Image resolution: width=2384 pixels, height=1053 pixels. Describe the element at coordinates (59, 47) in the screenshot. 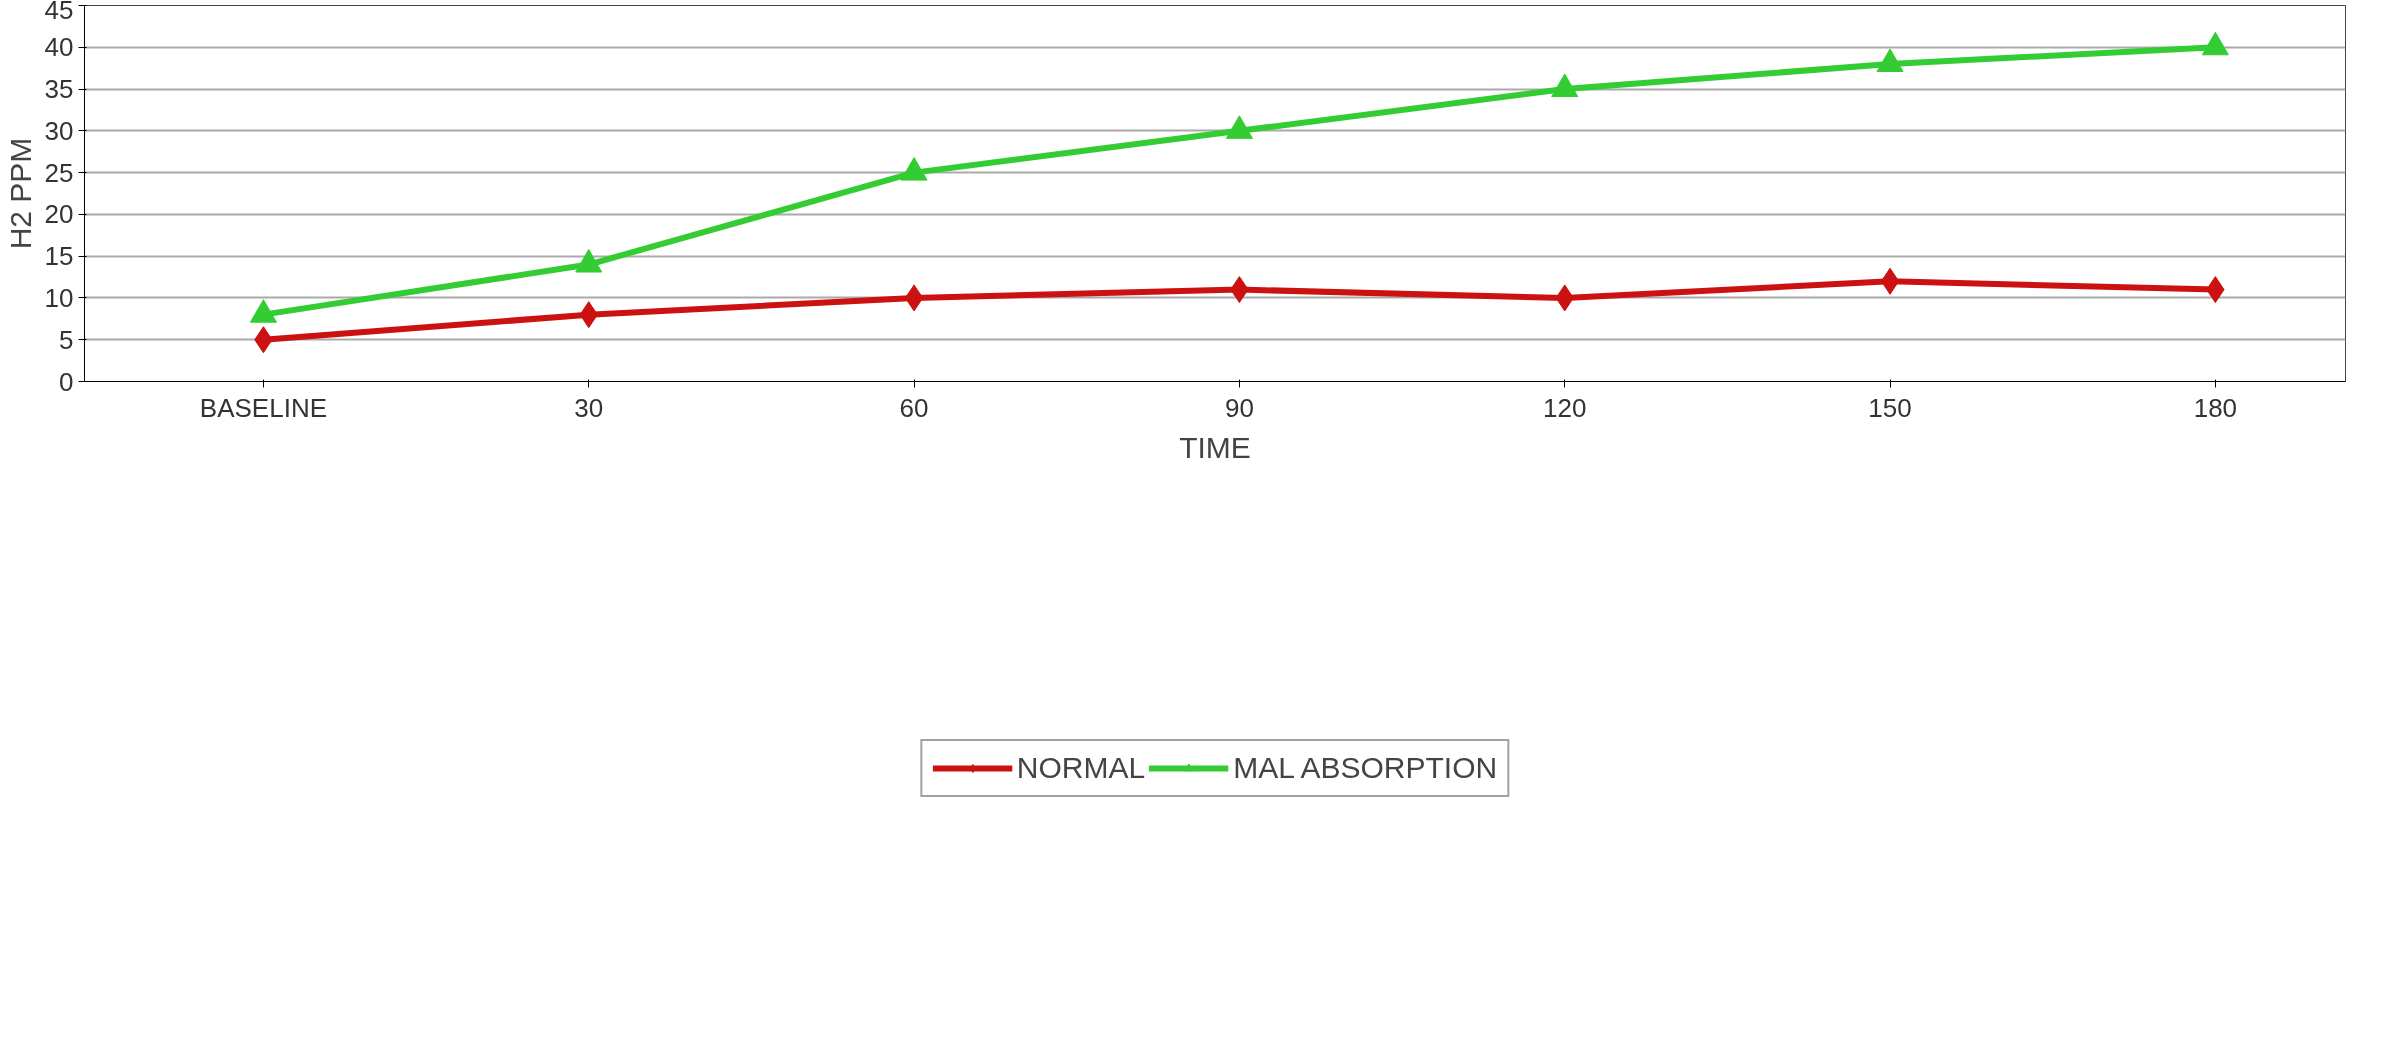

I see `y-tick-label: 40` at that location.